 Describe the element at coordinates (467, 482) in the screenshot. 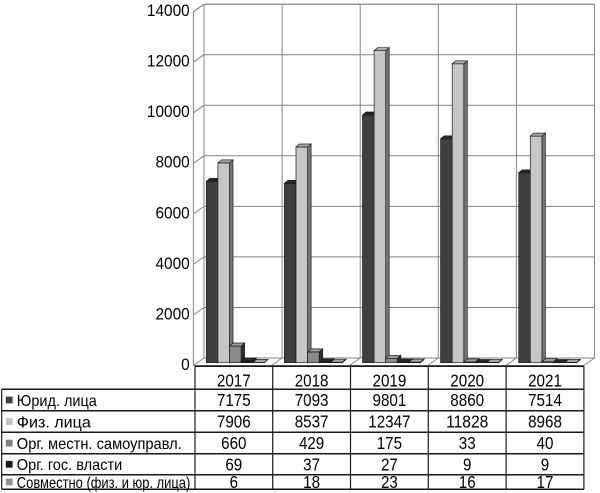

I see `svg-text: 16` at that location.